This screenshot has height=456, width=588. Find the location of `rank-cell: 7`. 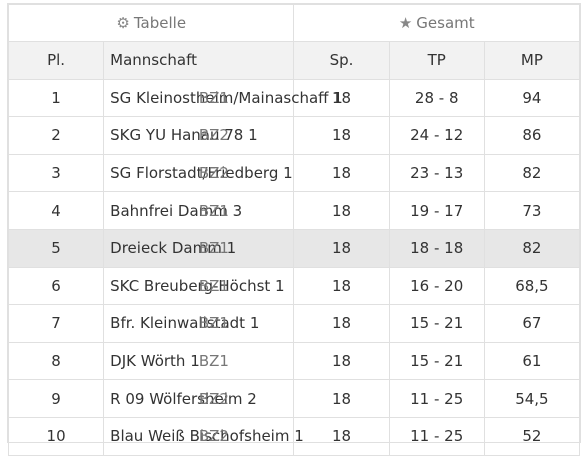

rank-cell: 7 is located at coordinates (56, 323).